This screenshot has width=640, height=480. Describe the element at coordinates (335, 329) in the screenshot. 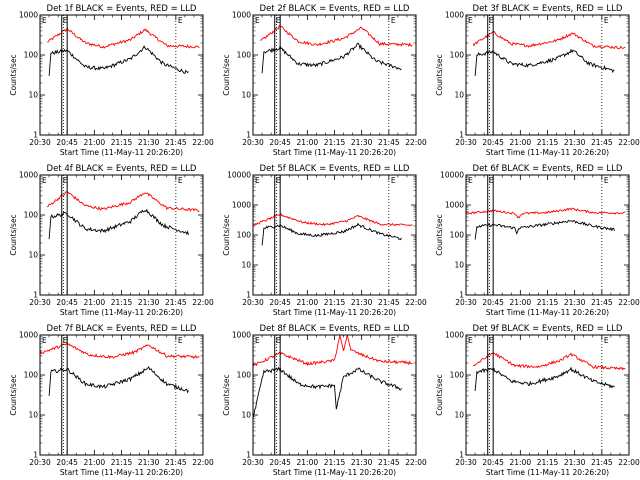

I see `chart-title: Det 8f BLACK = Events, RED = LLD` at that location.